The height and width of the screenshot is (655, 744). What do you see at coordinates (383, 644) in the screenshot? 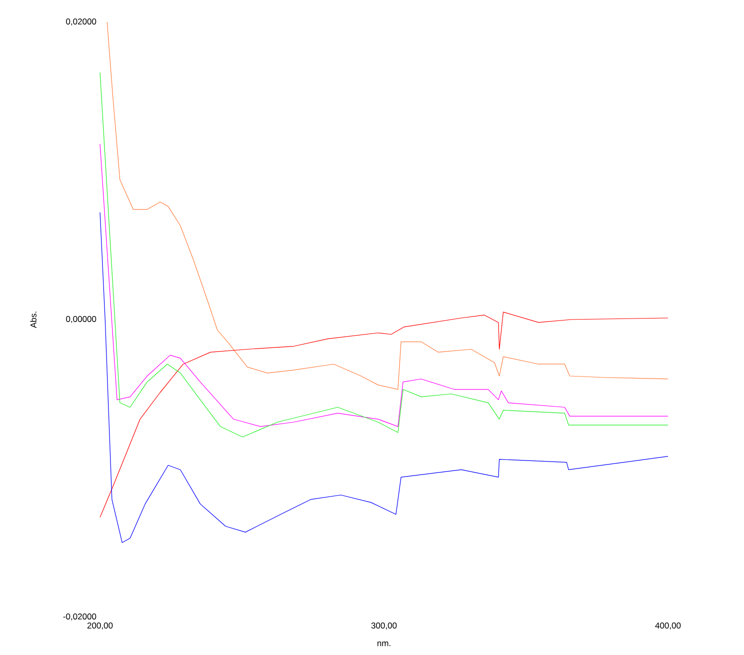
I see `x-axis-title: nm.` at bounding box center [383, 644].